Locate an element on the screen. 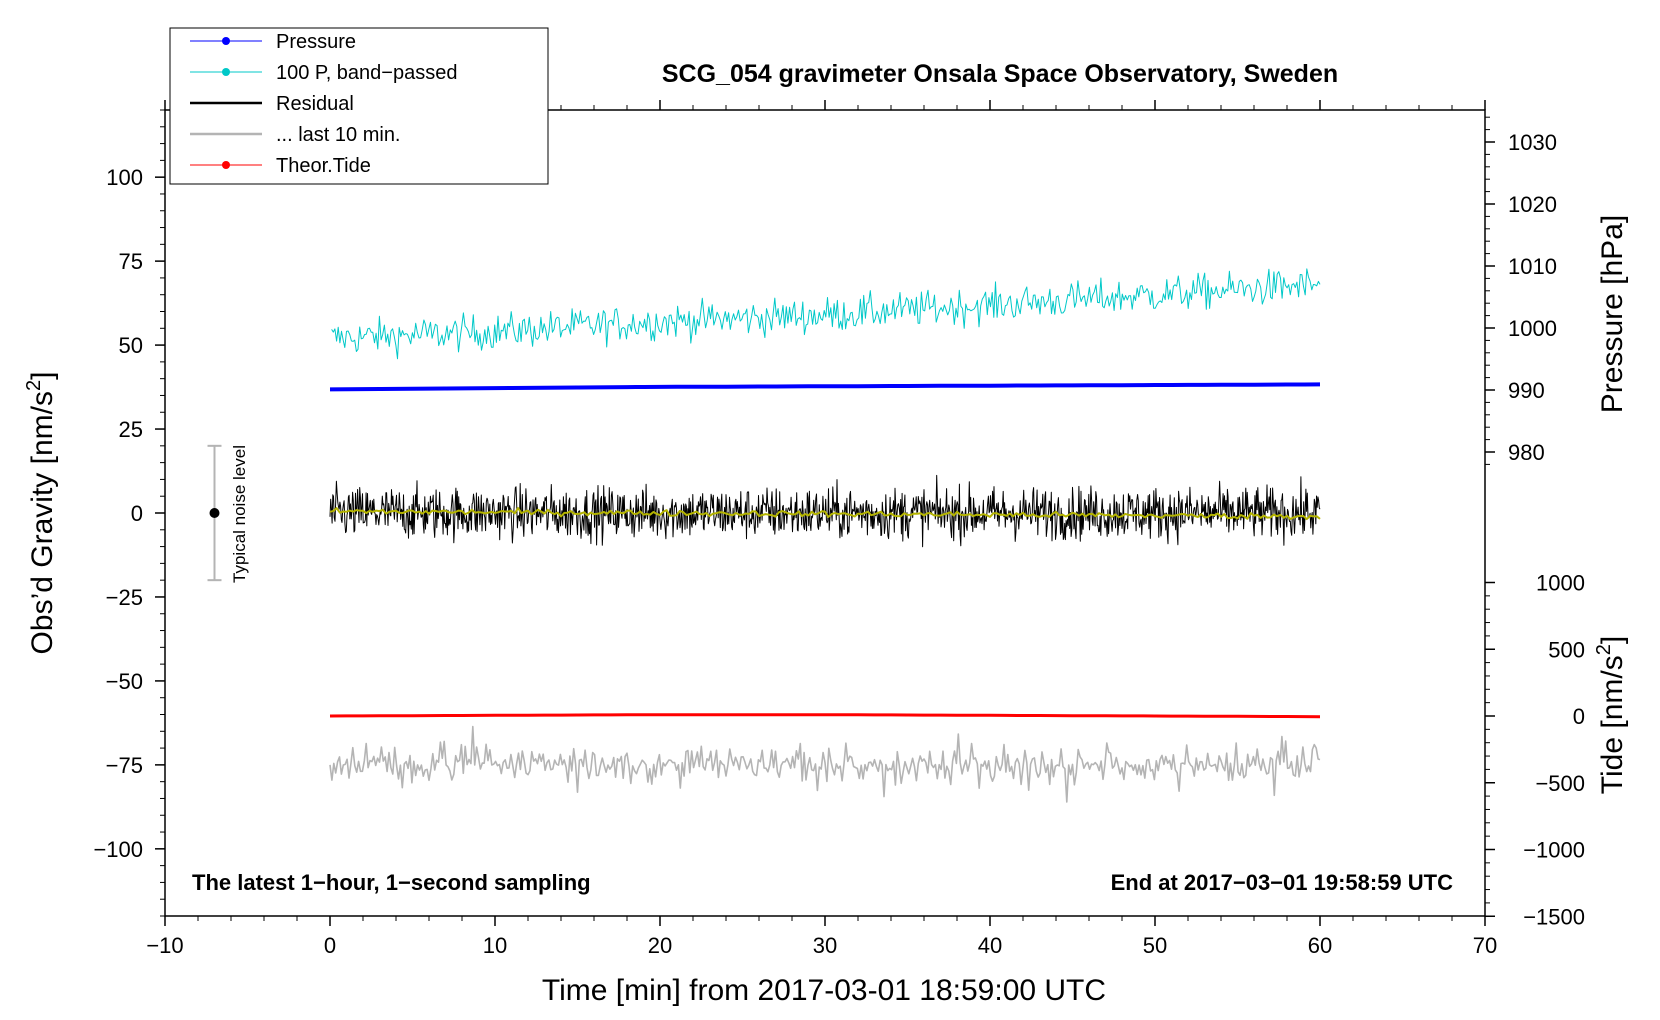 The width and height of the screenshot is (1660, 1020). x-tick-label: 50 is located at coordinates (1155, 945).